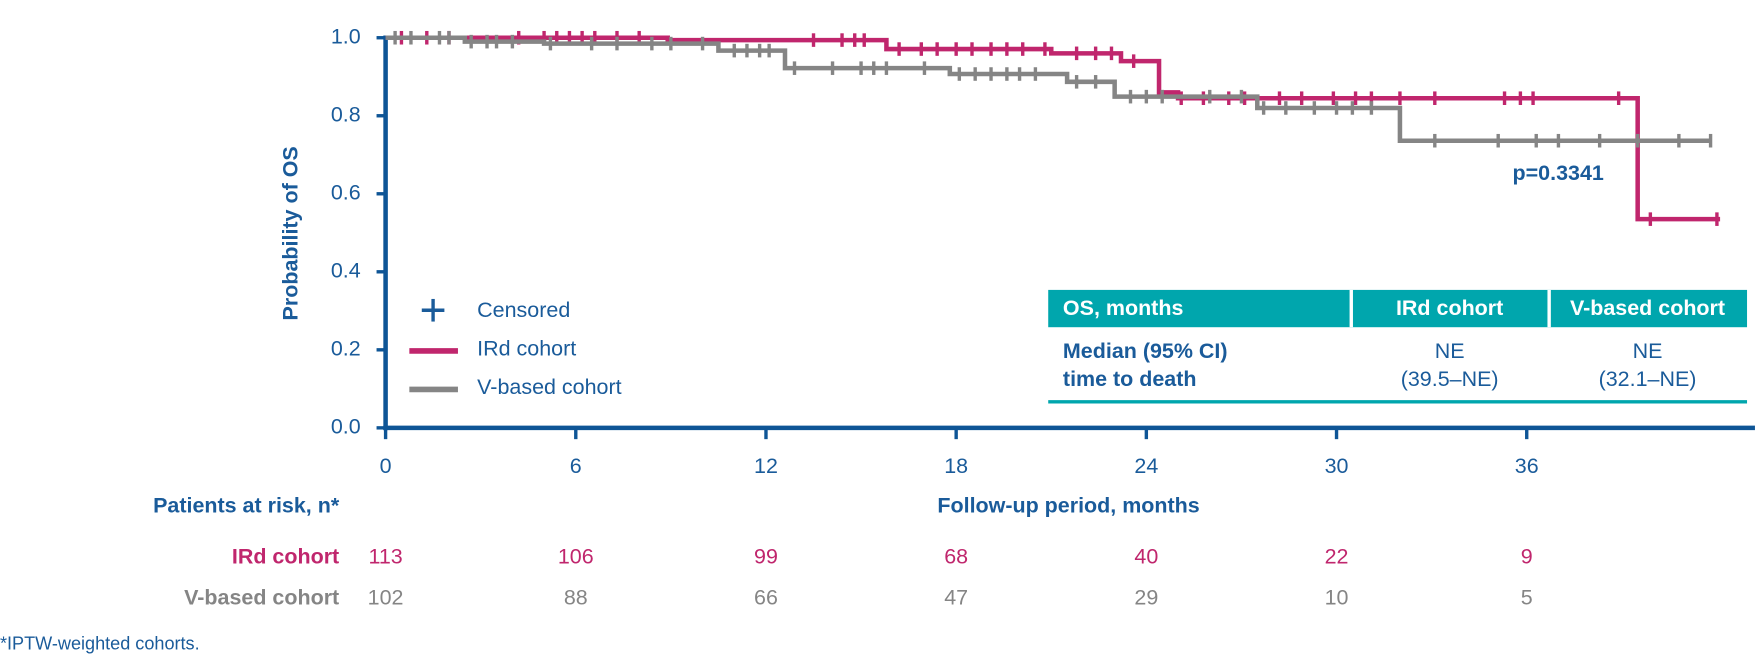  Describe the element at coordinates (385, 557) in the screenshot. I see `risk-count: 113` at that location.